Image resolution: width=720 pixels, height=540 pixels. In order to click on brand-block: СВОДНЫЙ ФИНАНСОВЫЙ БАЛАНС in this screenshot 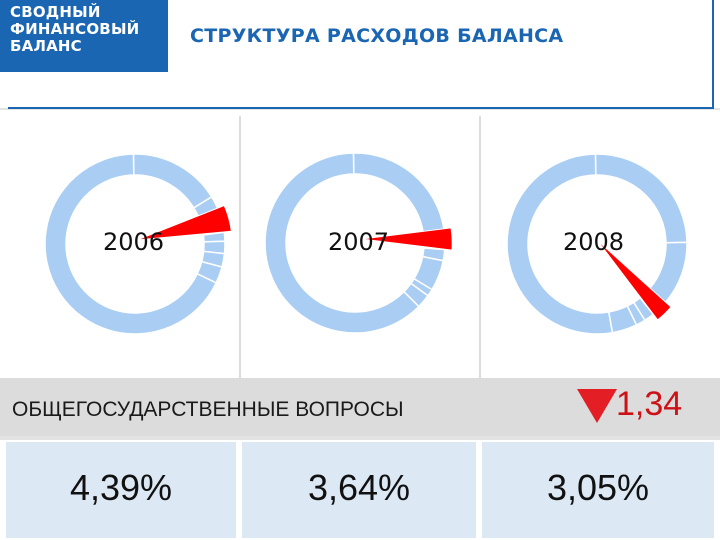, I will do `click(84, 36)`.